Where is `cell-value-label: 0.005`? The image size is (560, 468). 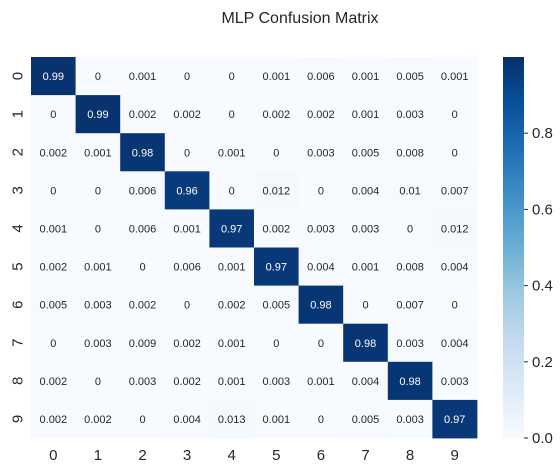 cell-value-label: 0.005 is located at coordinates (410, 77).